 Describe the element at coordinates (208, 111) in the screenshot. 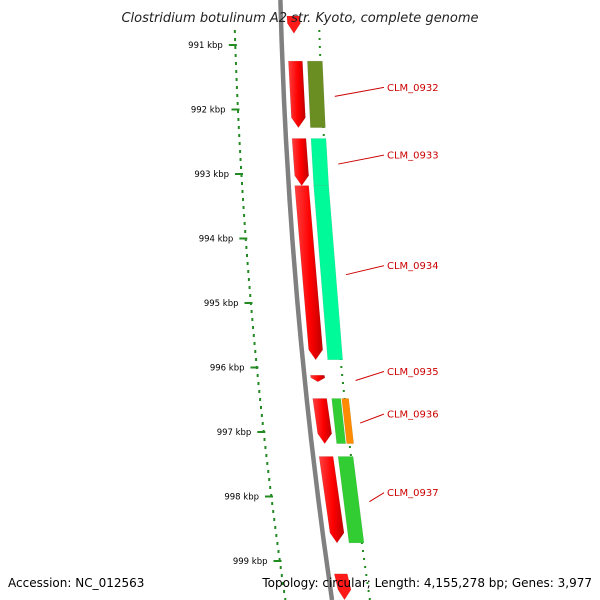

I see `scale-tick-label: 992 kbp` at that location.